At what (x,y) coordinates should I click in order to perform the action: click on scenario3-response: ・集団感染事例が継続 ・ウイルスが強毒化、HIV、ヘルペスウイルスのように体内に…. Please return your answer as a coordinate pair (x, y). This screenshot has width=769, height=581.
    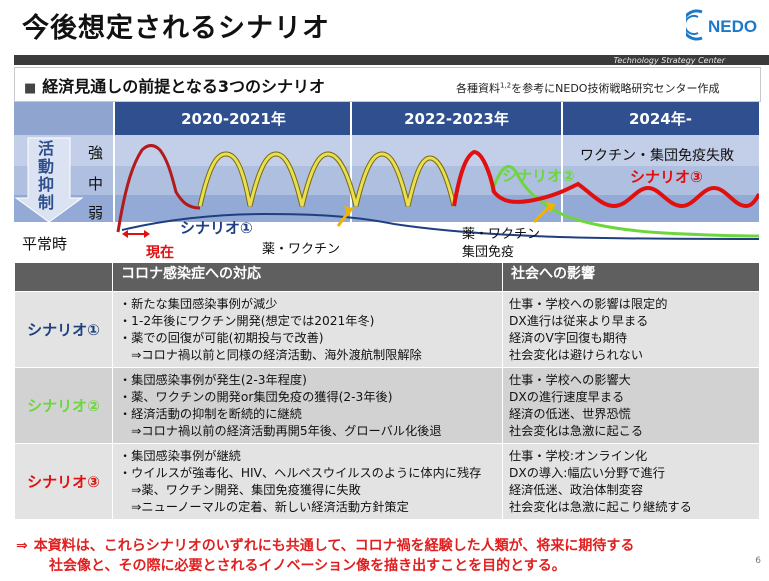
    Looking at the image, I should click on (307, 481).